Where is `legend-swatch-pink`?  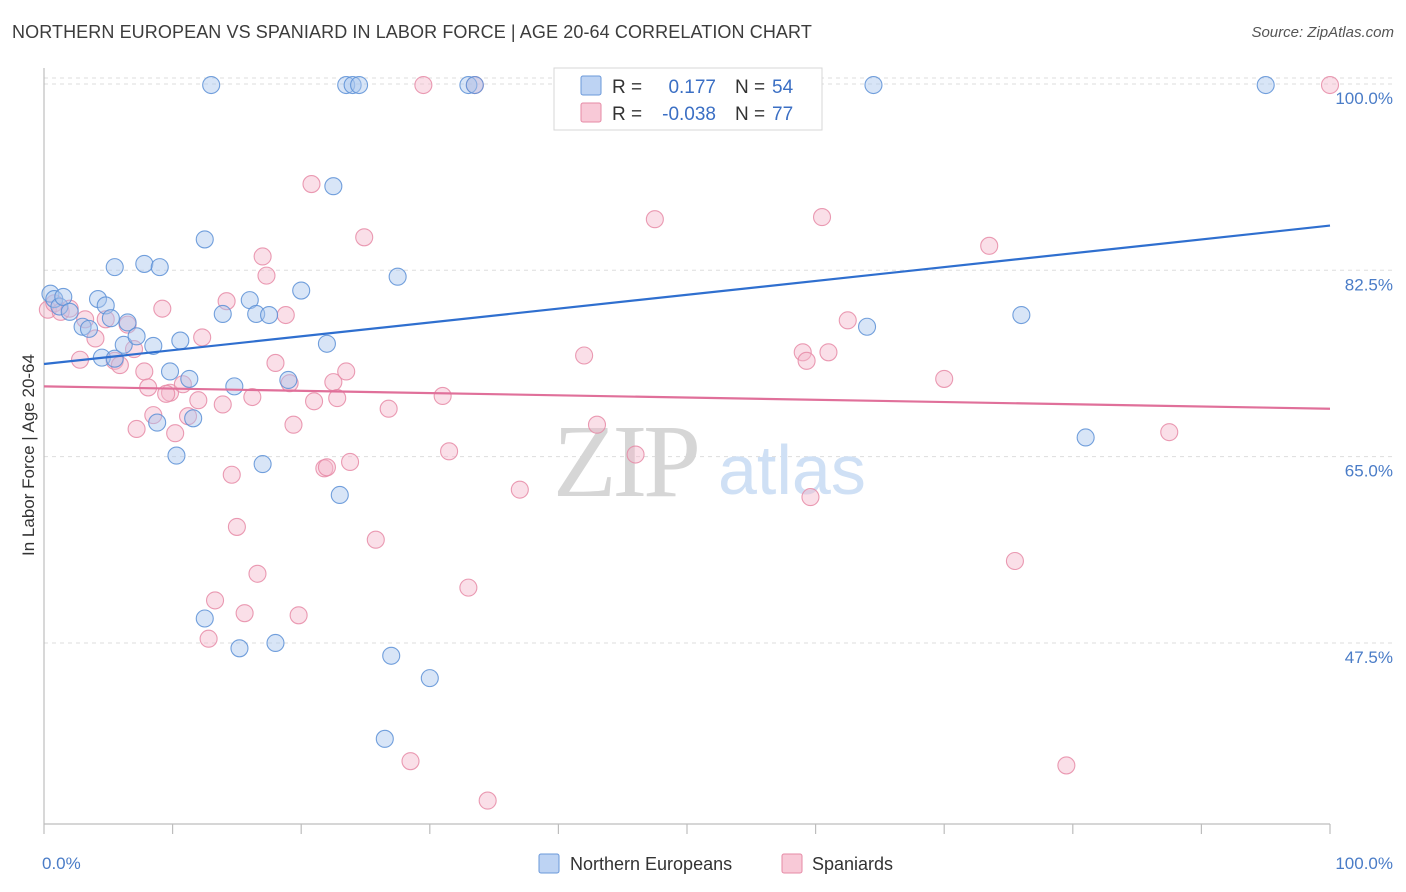 legend-swatch-pink is located at coordinates (591, 112).